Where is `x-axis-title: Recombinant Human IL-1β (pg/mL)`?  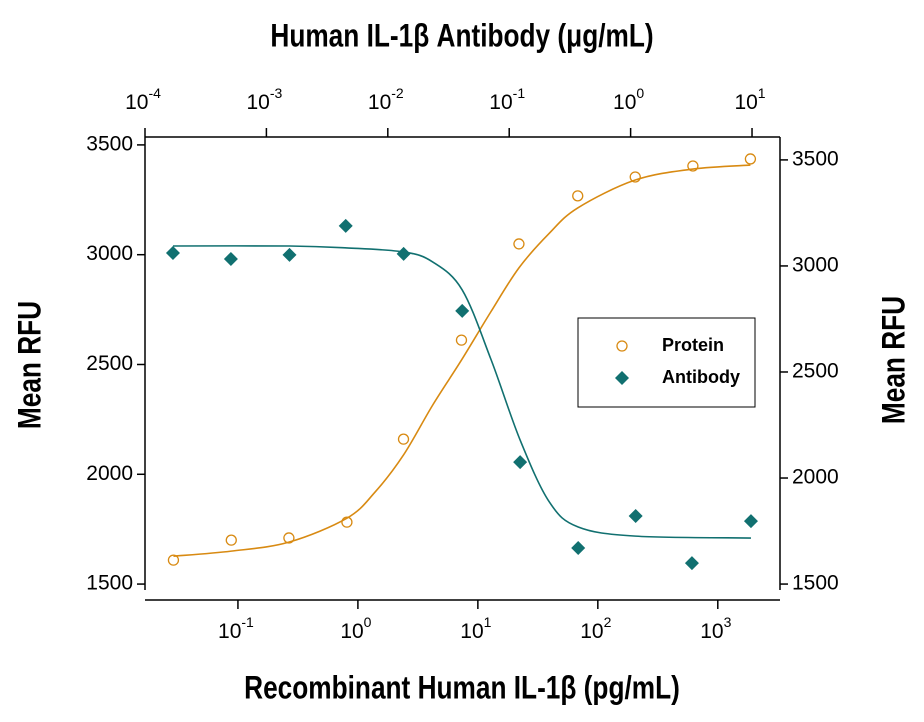 x-axis-title: Recombinant Human IL-1β (pg/mL) is located at coordinates (462, 688).